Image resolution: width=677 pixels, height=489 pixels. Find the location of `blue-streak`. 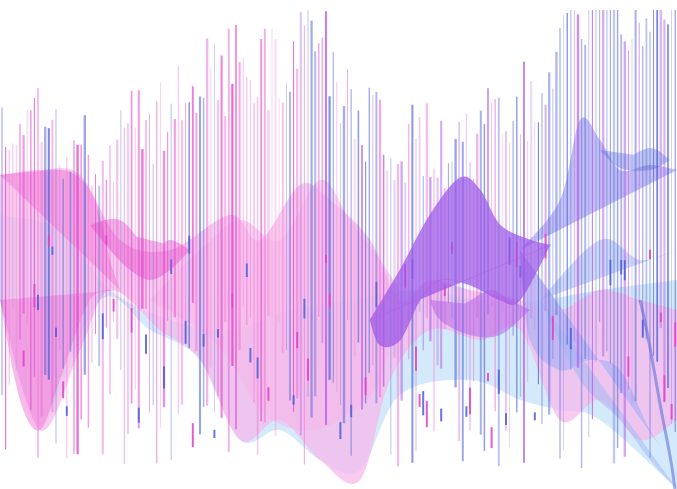

blue-streak is located at coordinates (657, 394).